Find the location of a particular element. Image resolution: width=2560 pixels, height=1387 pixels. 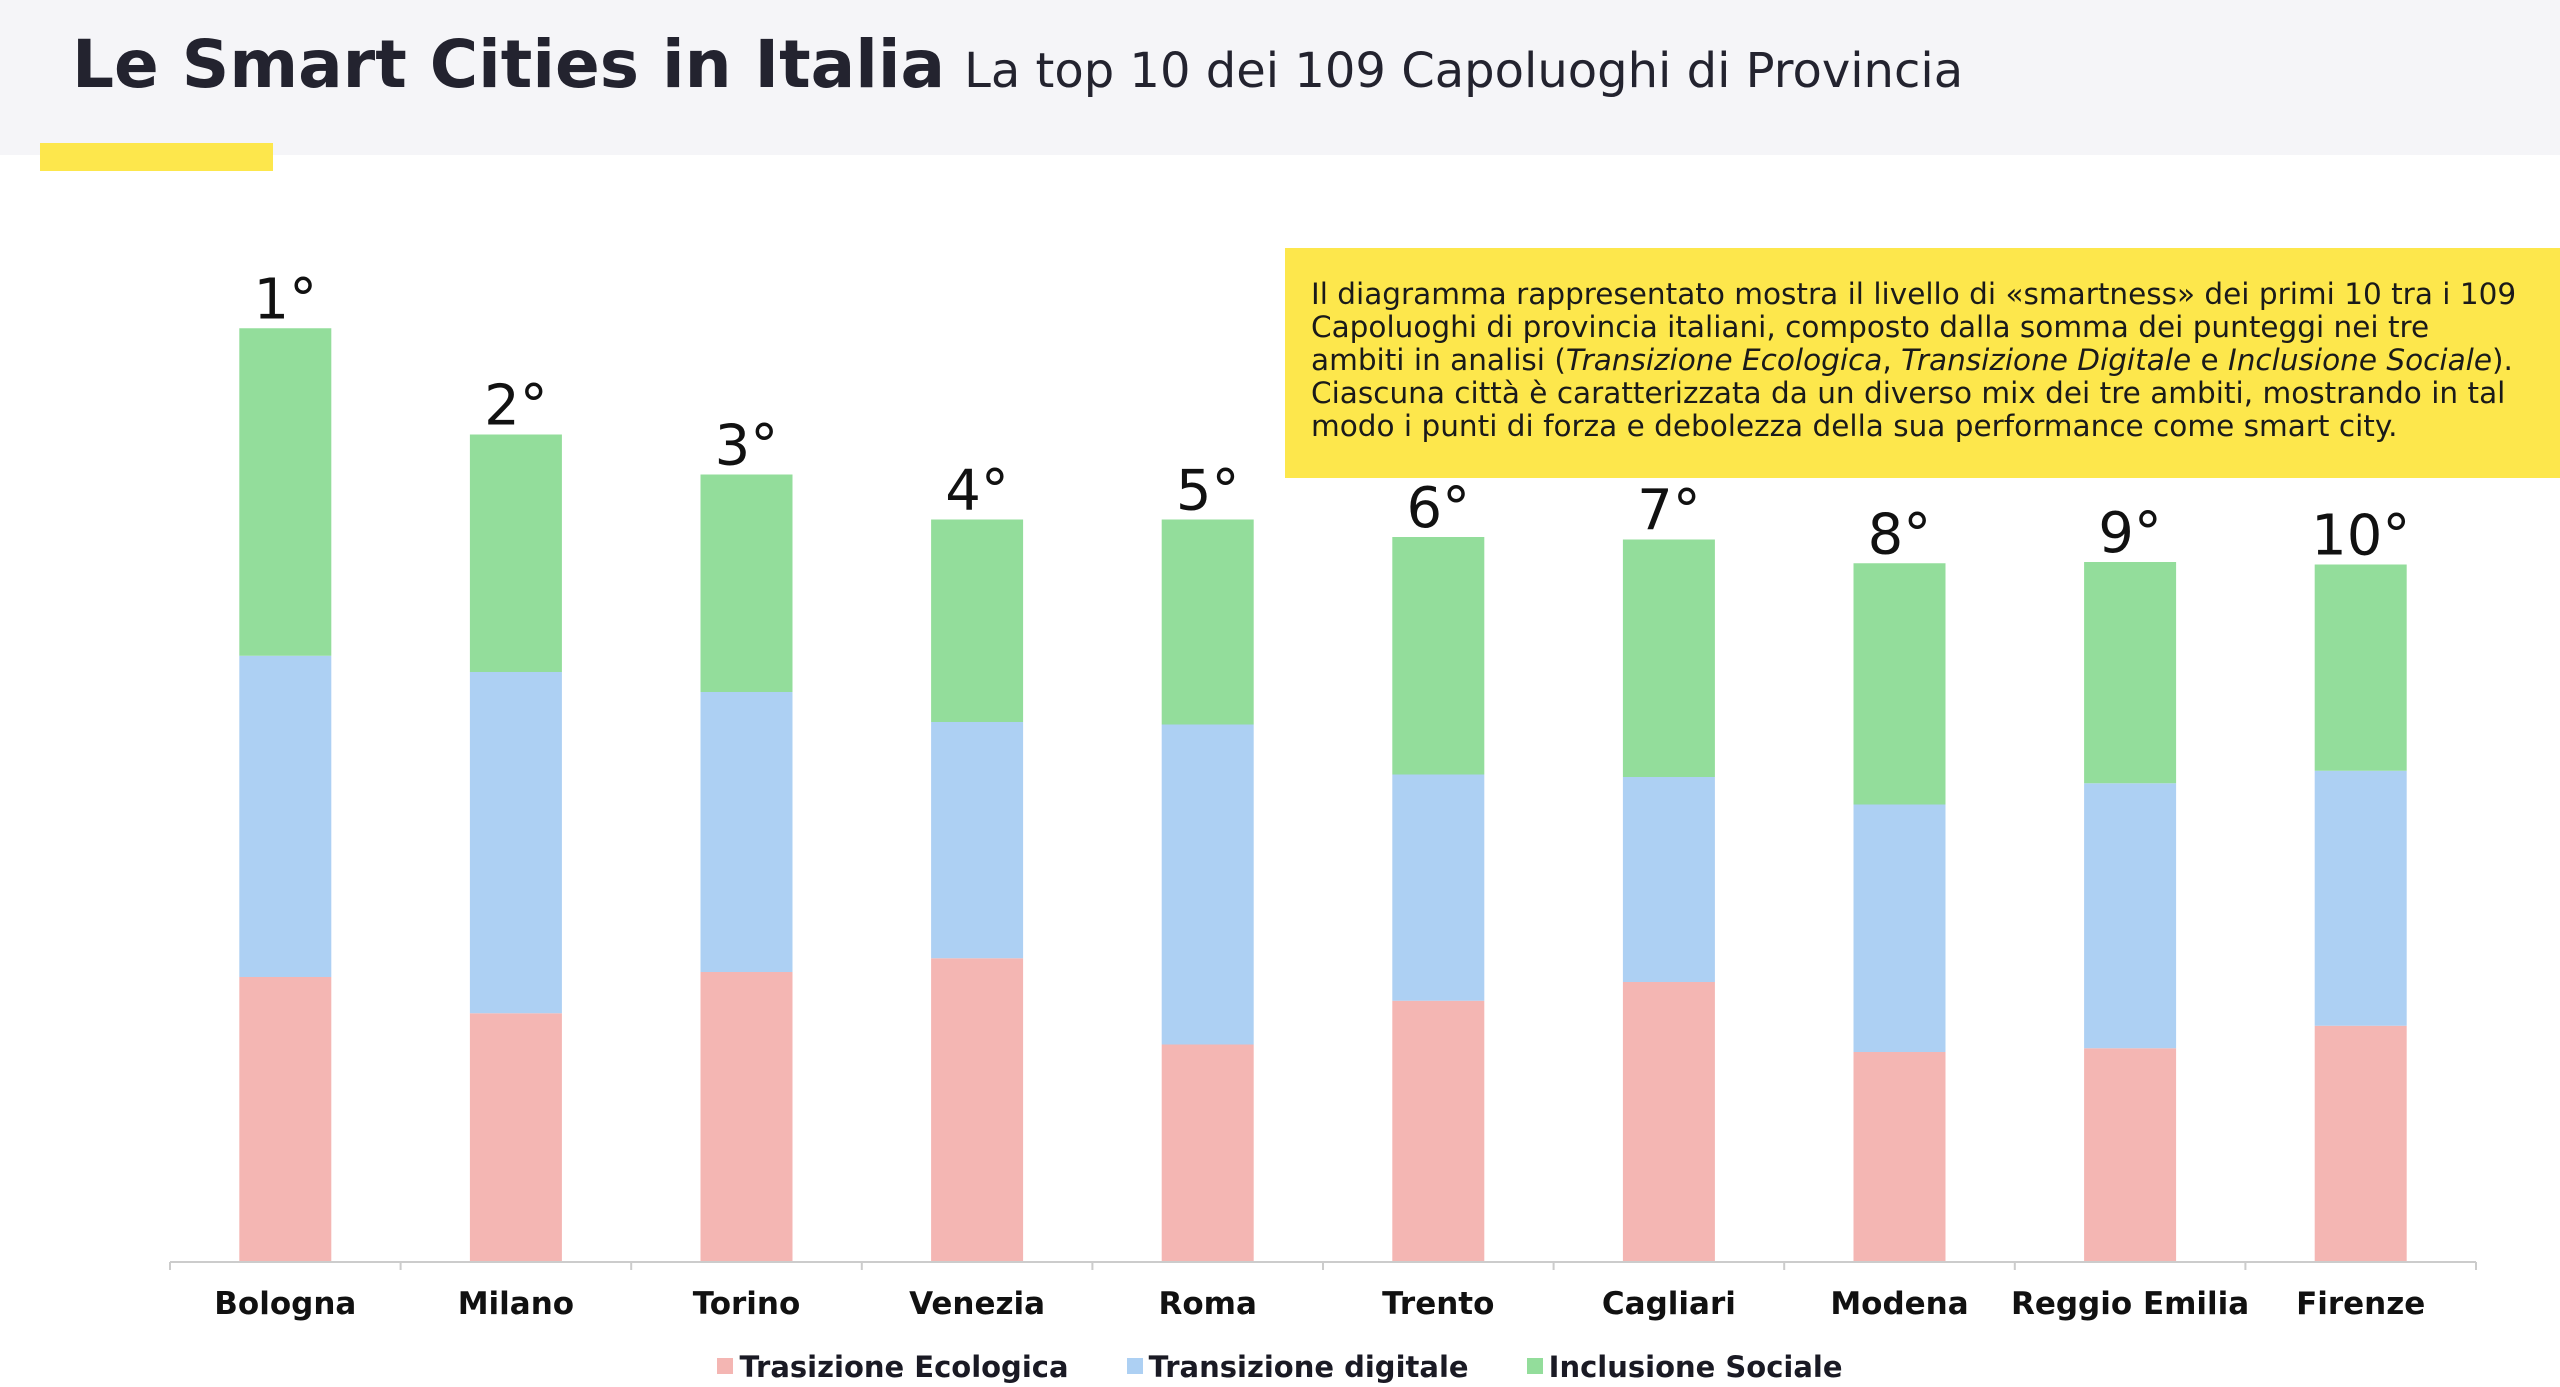

x-tick-label-9: Firenze is located at coordinates (2360, 1304).